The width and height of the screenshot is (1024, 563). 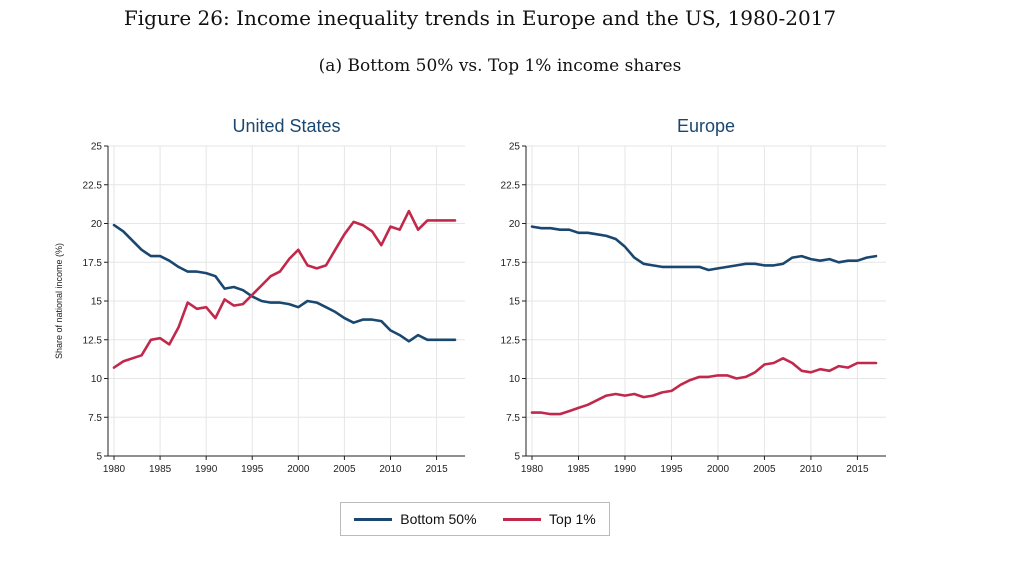 I want to click on eu-ytick-label: 22.5, so click(x=511, y=185).